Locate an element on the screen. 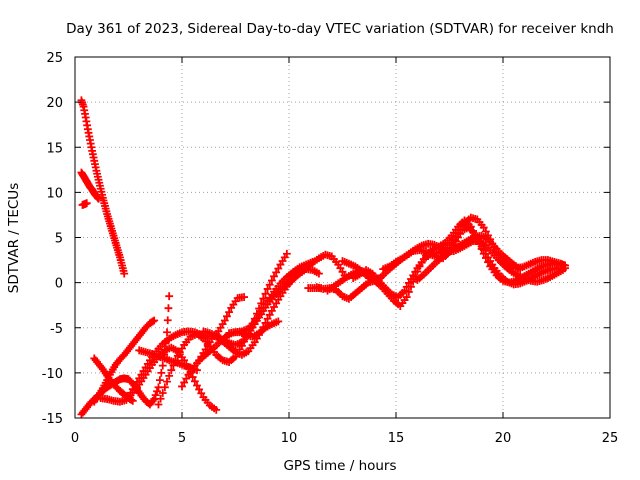  x-tick-label: 10 is located at coordinates (289, 438).